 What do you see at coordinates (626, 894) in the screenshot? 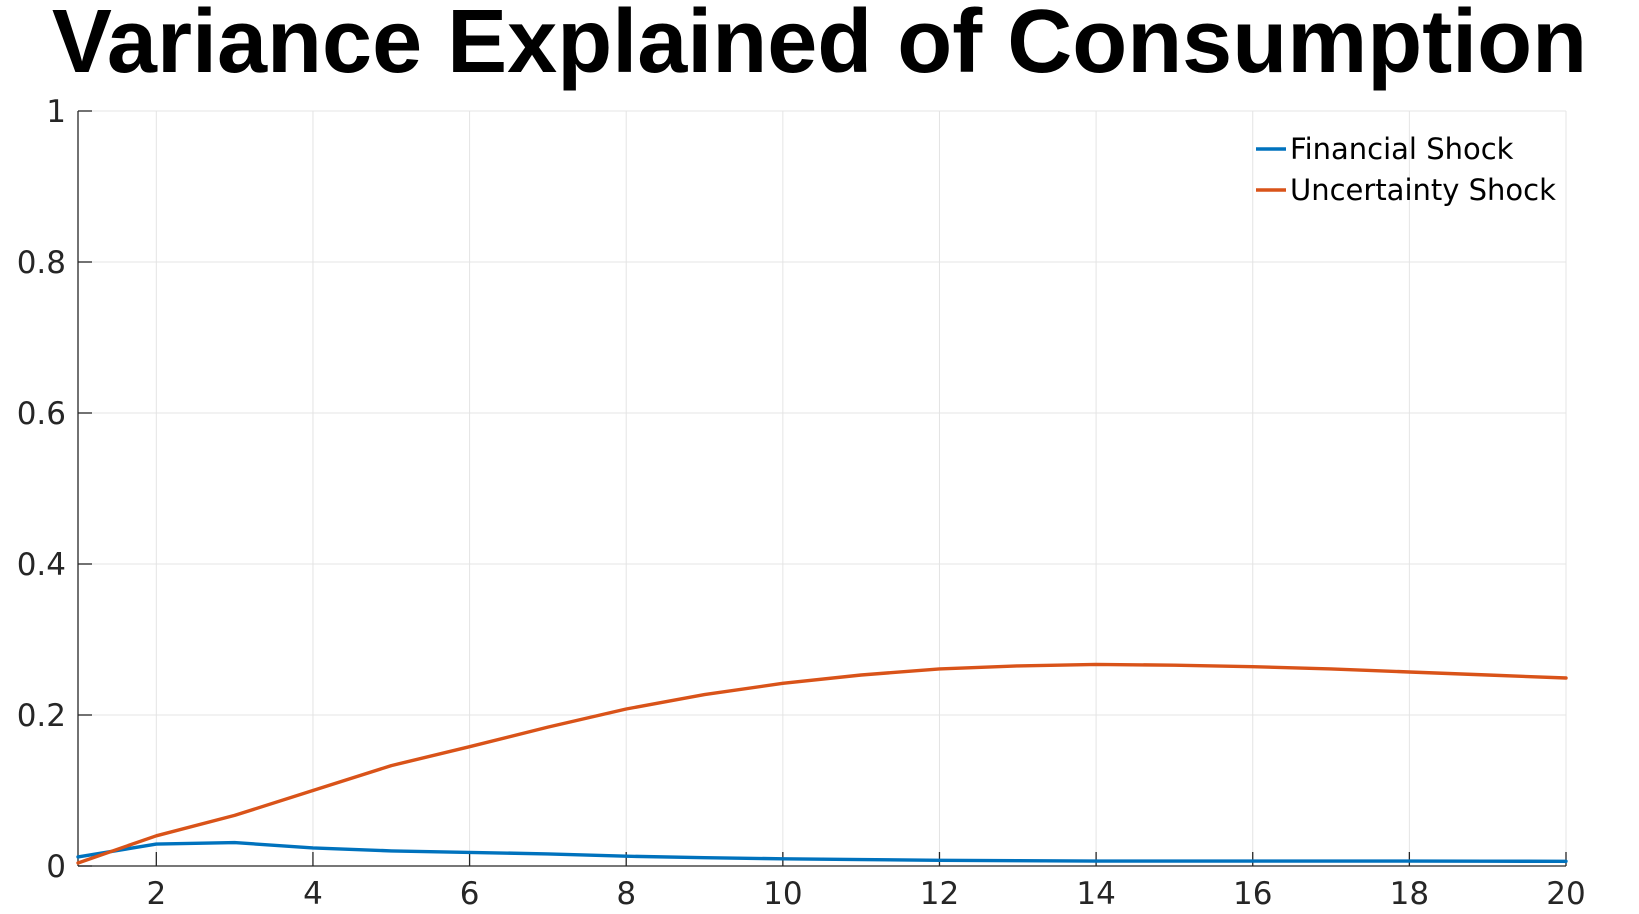
I see `x-tick-label: 8` at bounding box center [626, 894].